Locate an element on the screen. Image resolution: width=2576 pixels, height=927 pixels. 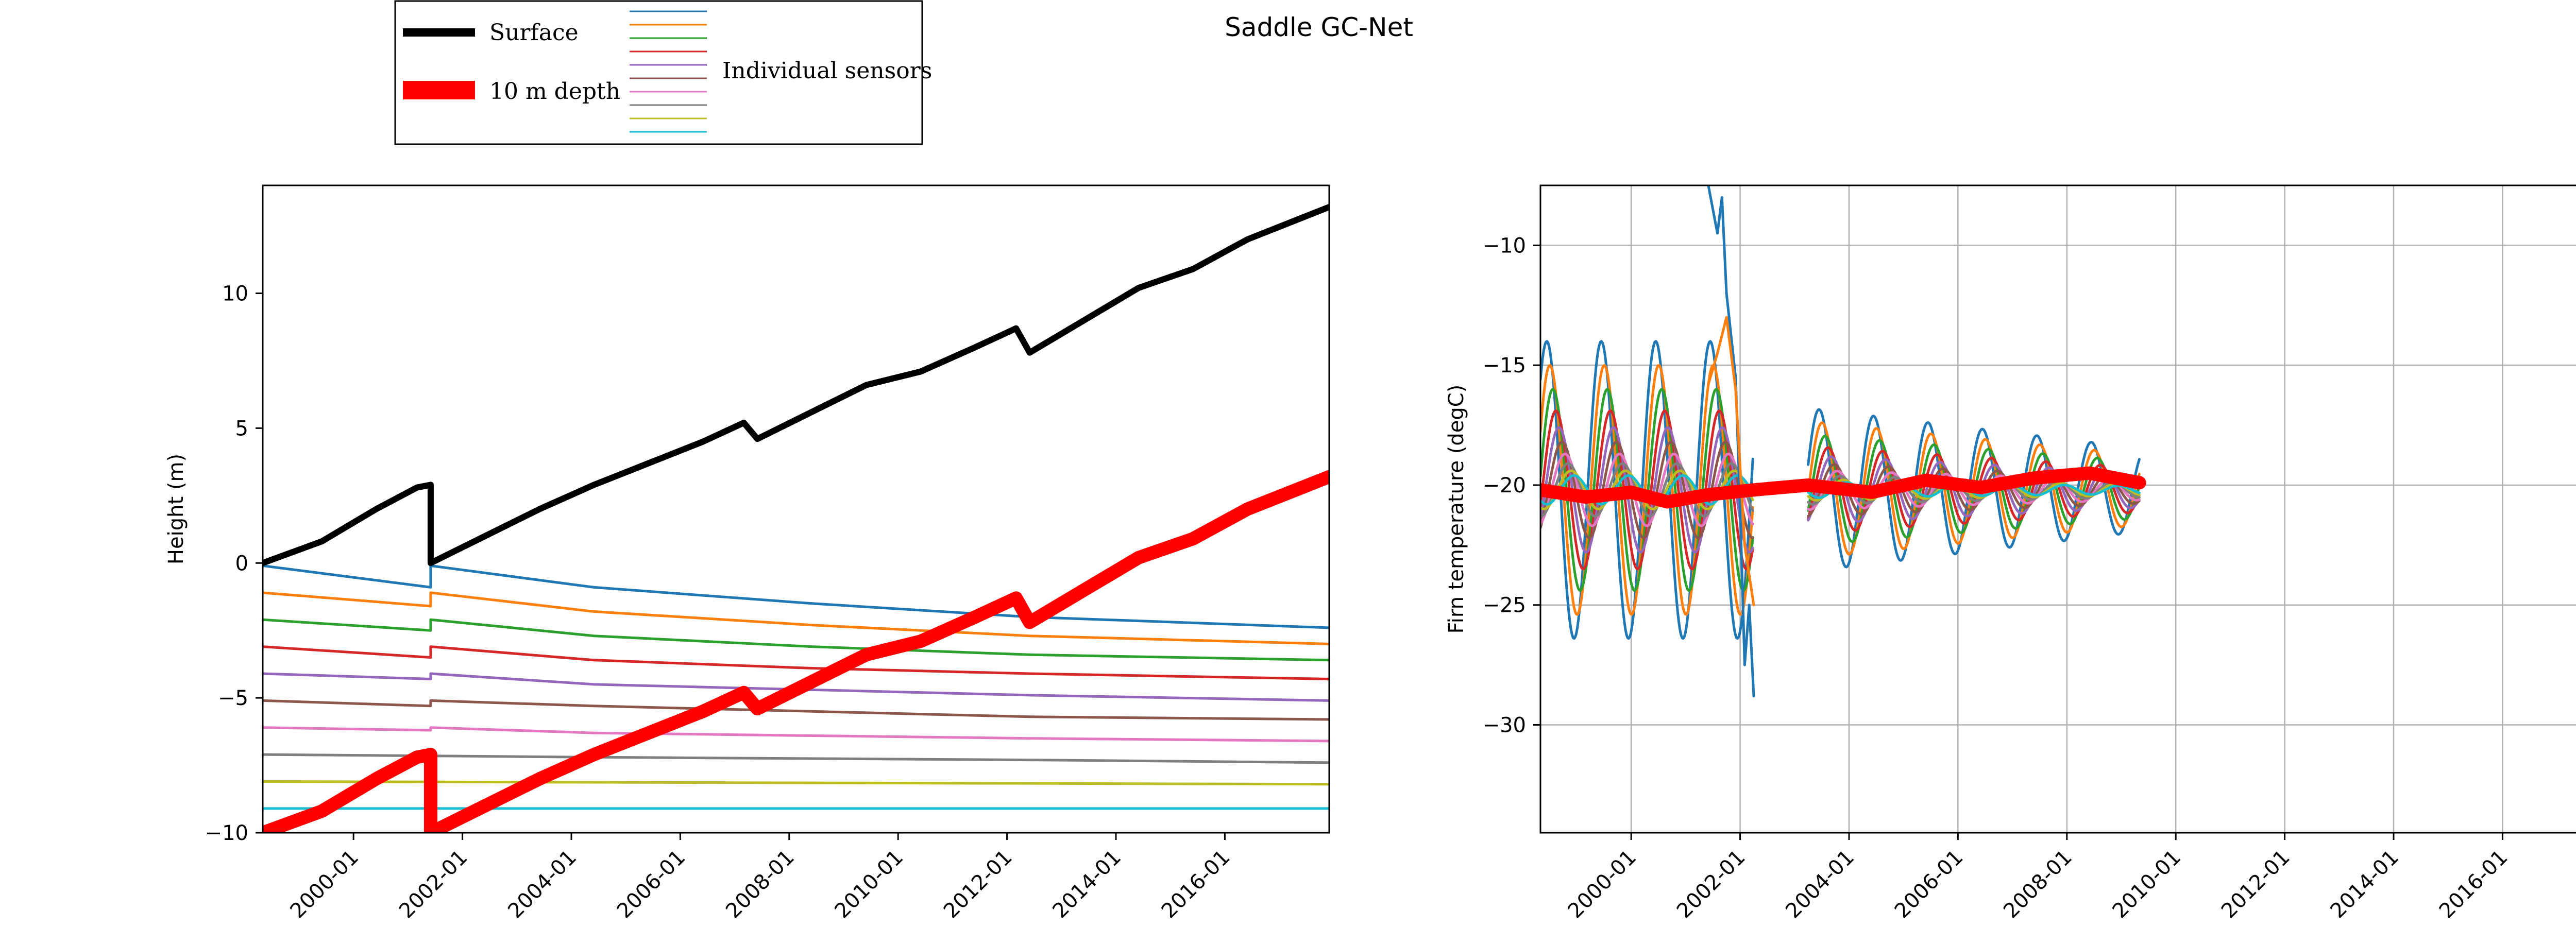
y-tick-label: 0 is located at coordinates (241, 563).